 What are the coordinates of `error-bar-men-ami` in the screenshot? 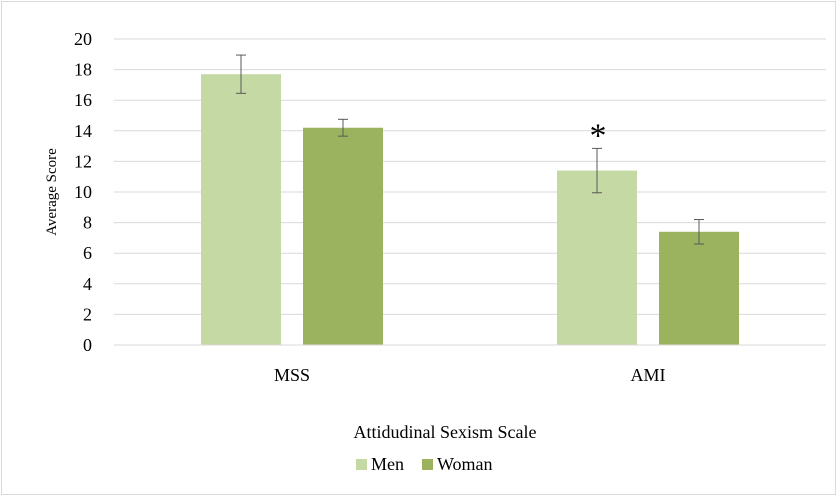 It's located at (597, 170).